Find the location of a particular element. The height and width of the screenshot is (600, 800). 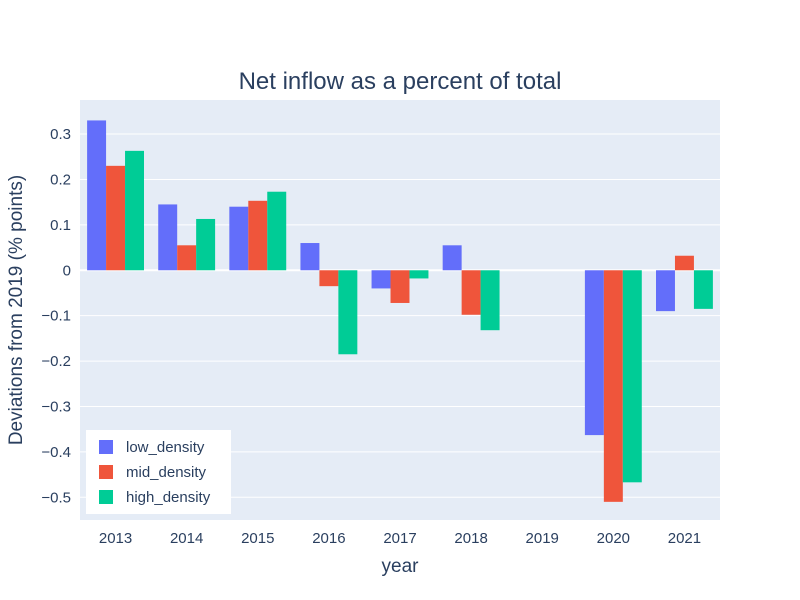

x-tick-label: 2018 is located at coordinates (470, 538).